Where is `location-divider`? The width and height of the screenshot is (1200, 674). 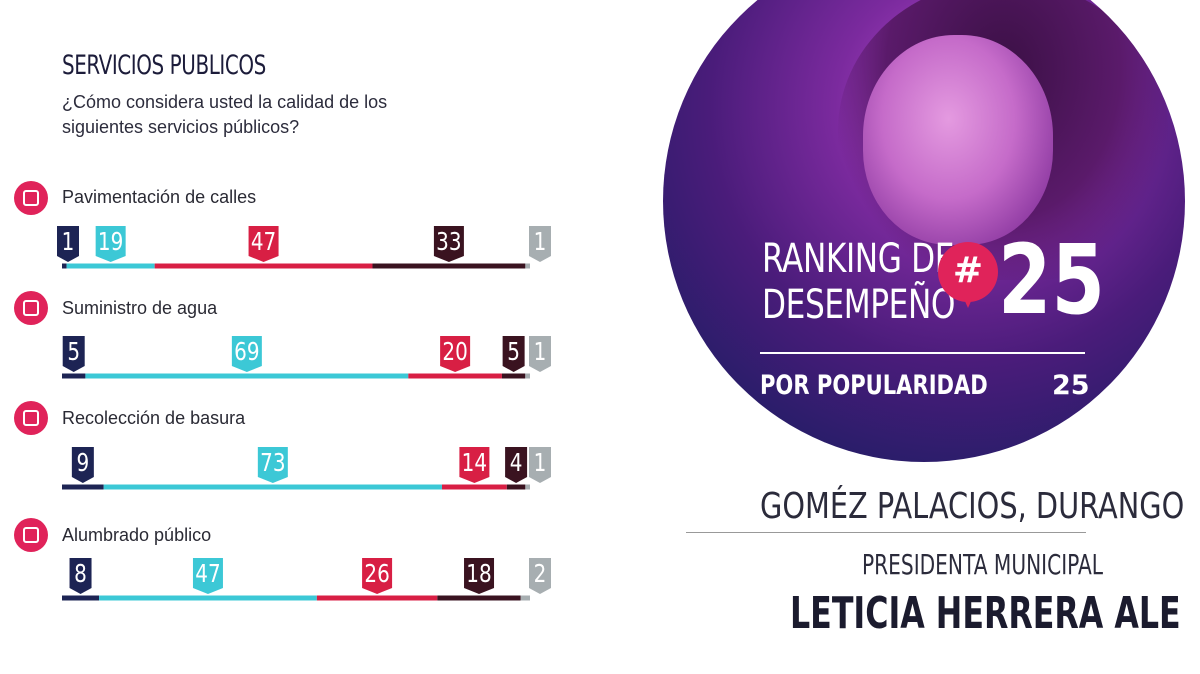
location-divider is located at coordinates (886, 532).